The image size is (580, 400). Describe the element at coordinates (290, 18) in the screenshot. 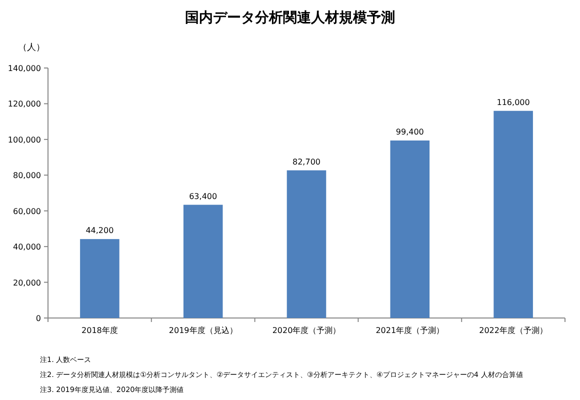

I see `chart-title: 国内データ分析関連人材規模予測` at that location.